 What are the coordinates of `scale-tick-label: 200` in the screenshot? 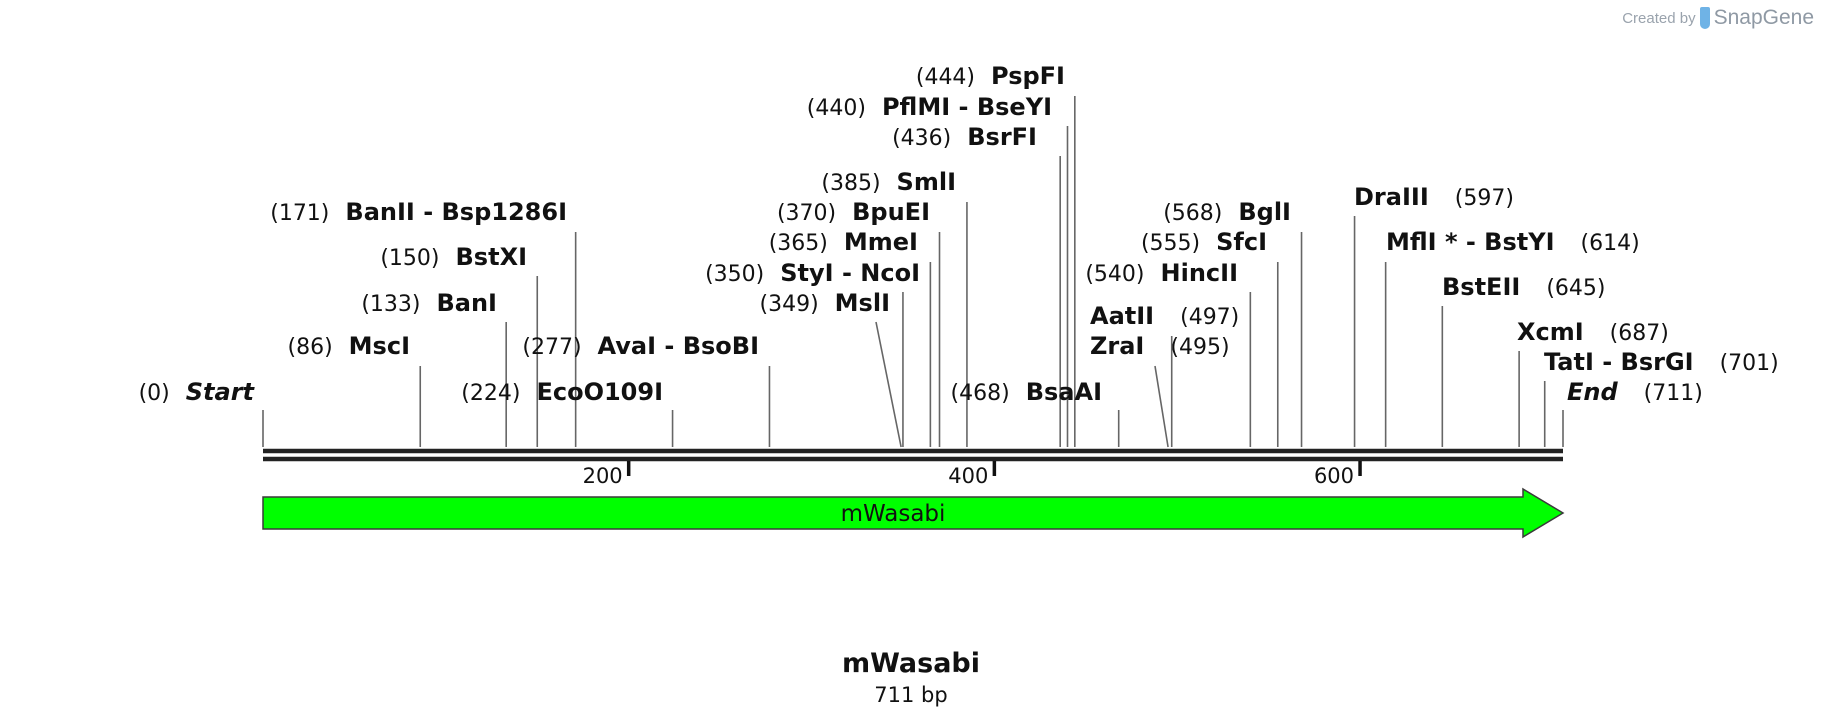 It's located at (603, 476).